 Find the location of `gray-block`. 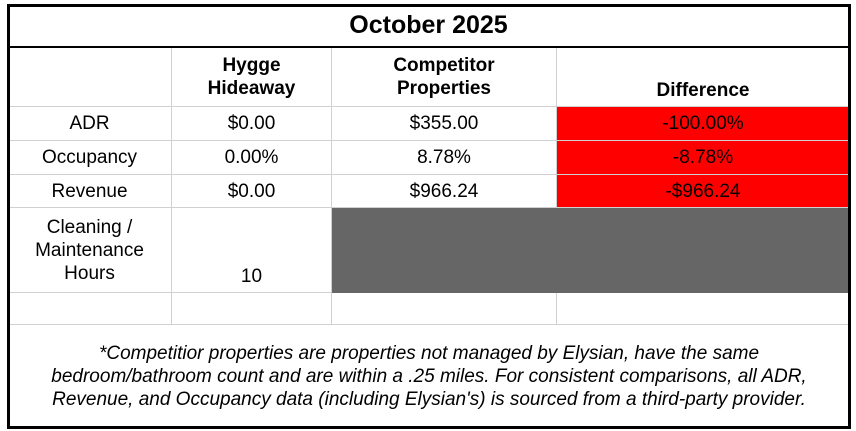

gray-block is located at coordinates (591, 250).